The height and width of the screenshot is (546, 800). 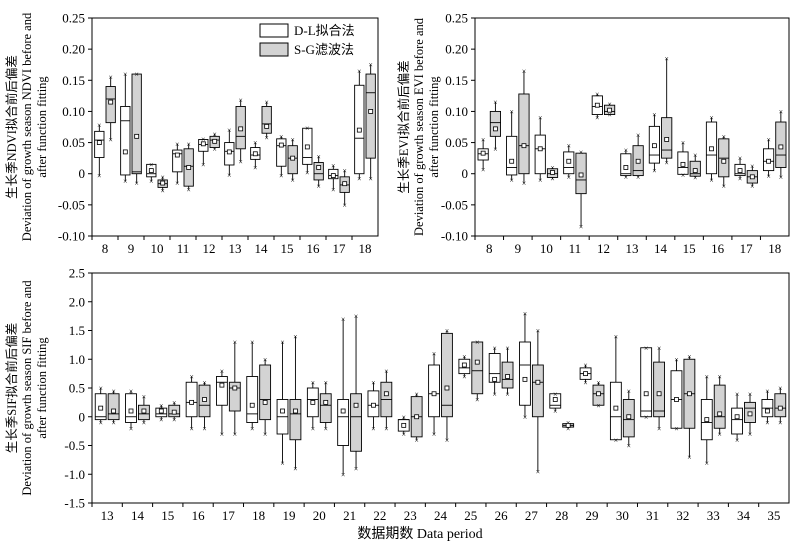 I want to click on sif-ytick-label: 0, so click(x=82, y=416).